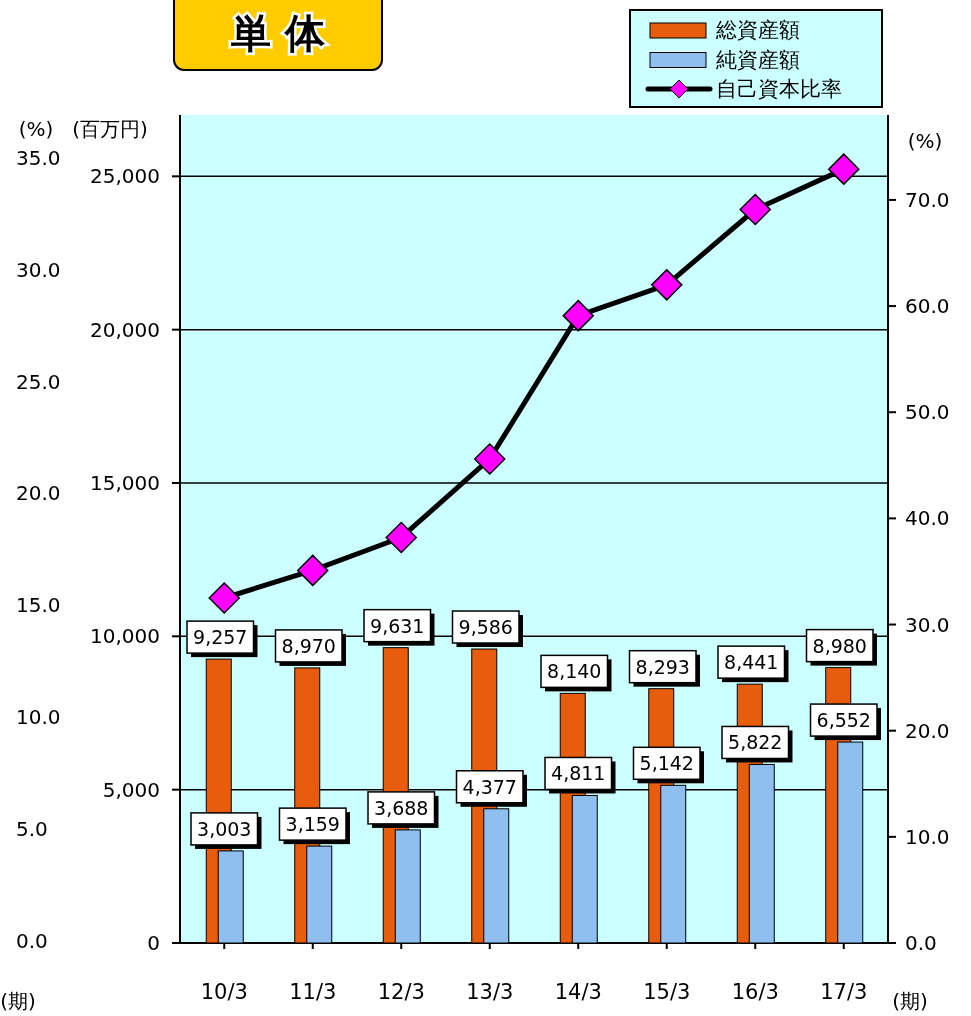  Describe the element at coordinates (927, 306) in the screenshot. I see `y2-tick-label: 60.0` at that location.